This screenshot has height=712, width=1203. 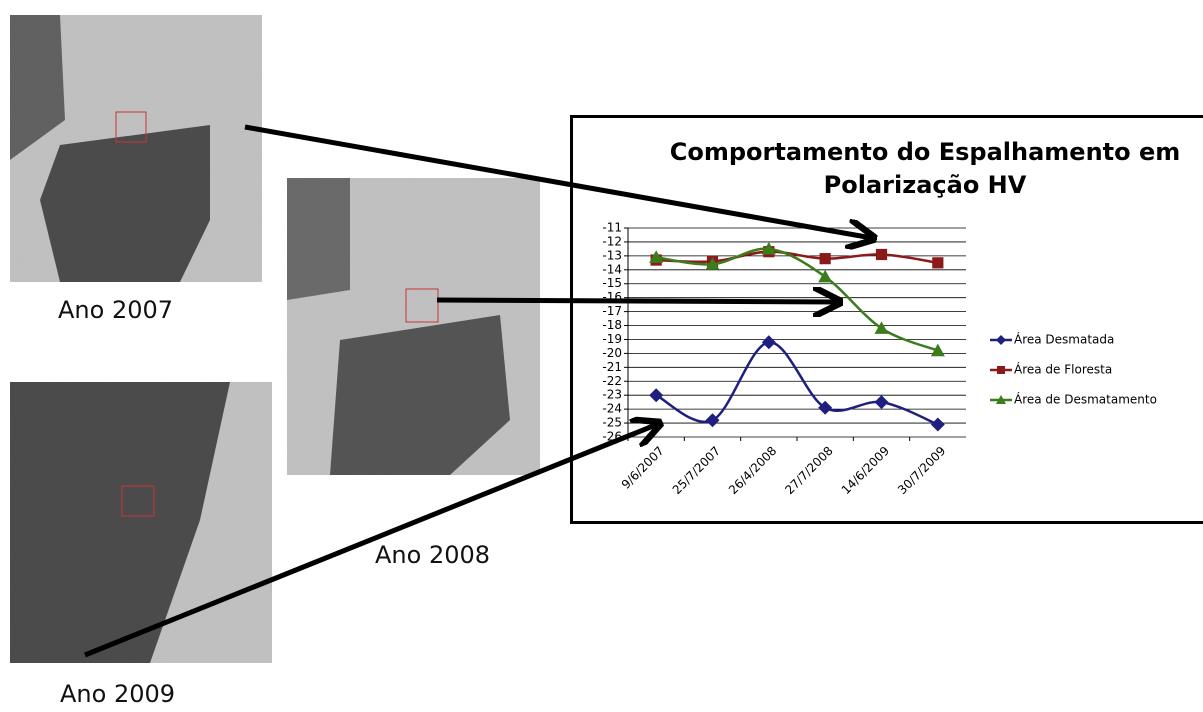 What do you see at coordinates (612, 381) in the screenshot?
I see `y-tick-label: -22` at bounding box center [612, 381].